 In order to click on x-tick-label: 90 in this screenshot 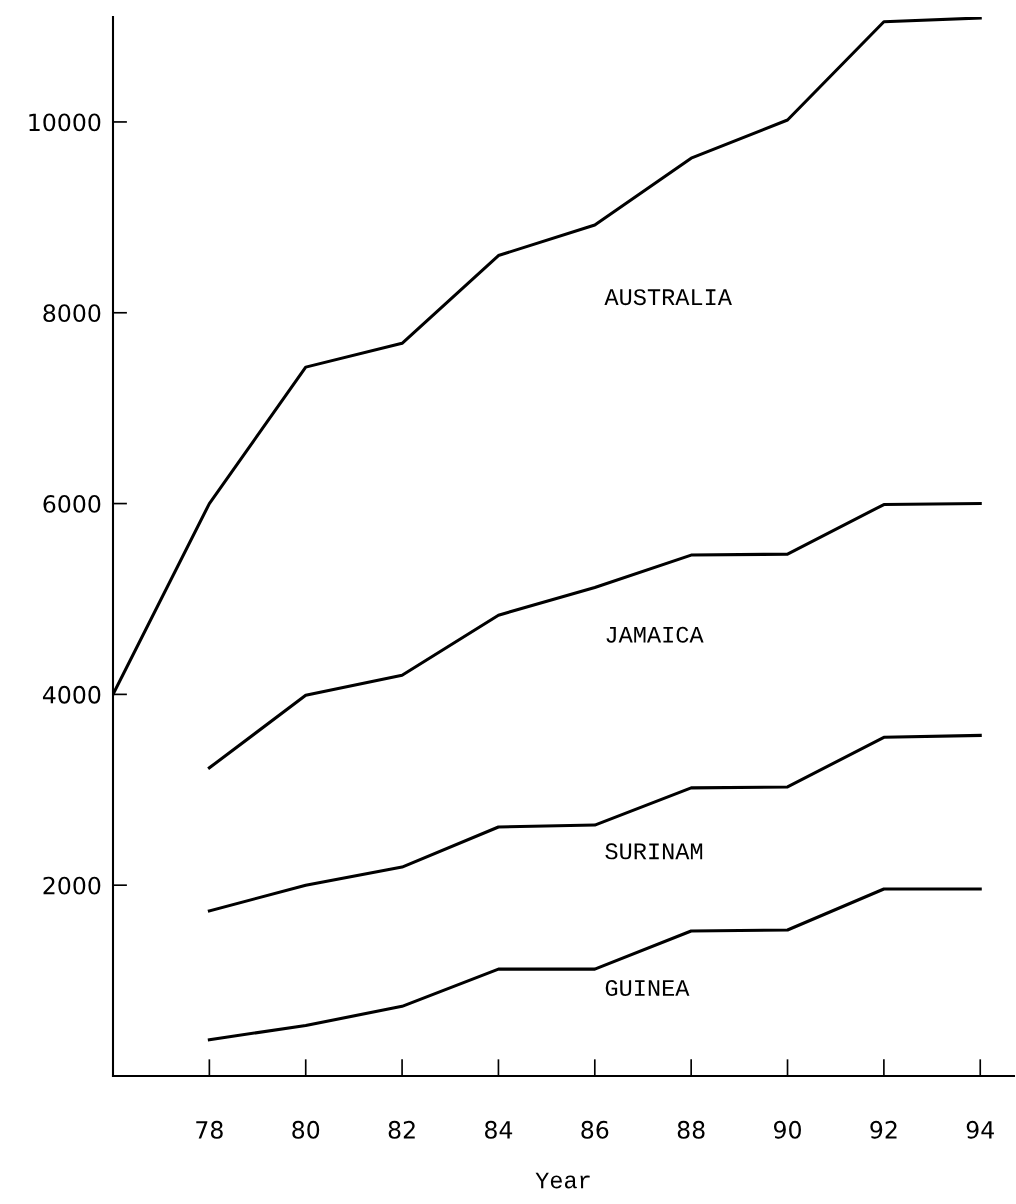, I will do `click(787, 1129)`.